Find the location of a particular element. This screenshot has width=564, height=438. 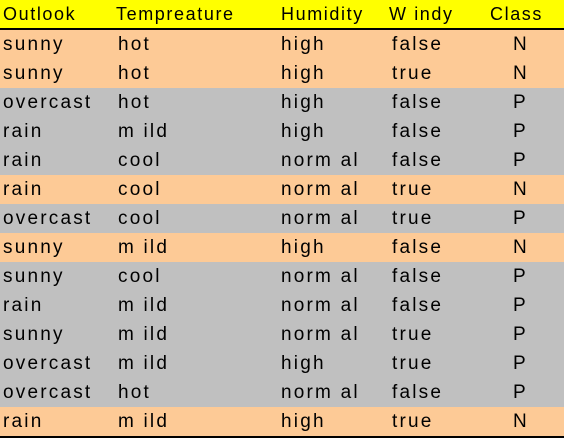

table-row: overcast cool norm al true P is located at coordinates (282, 218).